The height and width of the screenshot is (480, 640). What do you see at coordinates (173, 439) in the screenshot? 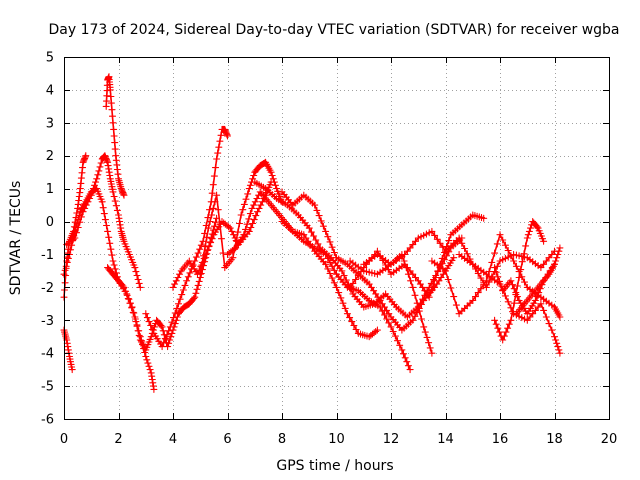
I see `x-tick-label: 4` at bounding box center [173, 439].